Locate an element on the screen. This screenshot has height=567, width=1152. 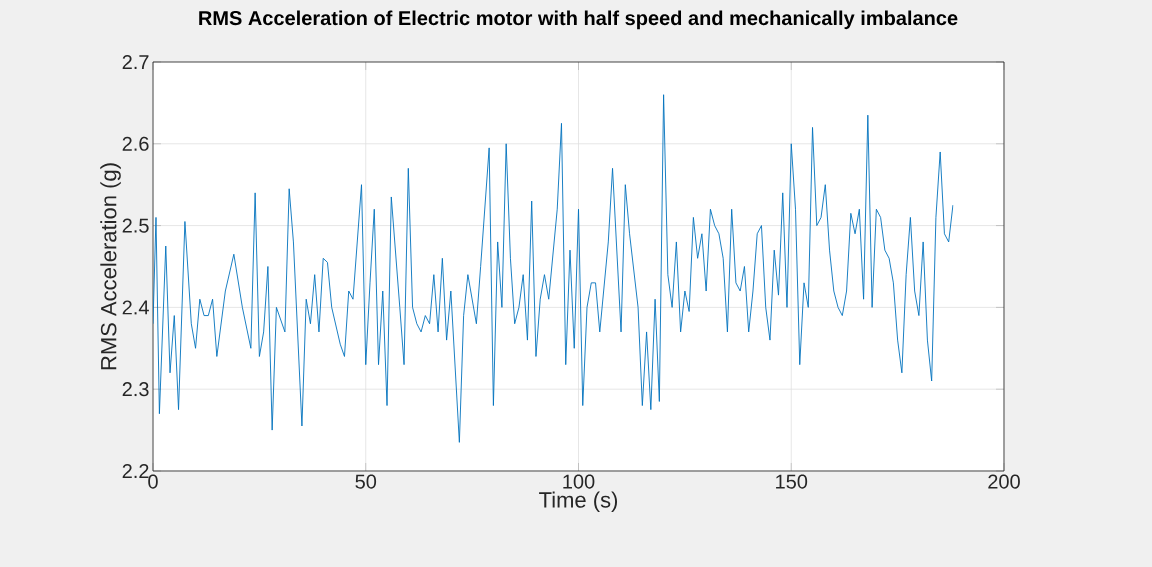
x-tick-label: 50 is located at coordinates (366, 481).